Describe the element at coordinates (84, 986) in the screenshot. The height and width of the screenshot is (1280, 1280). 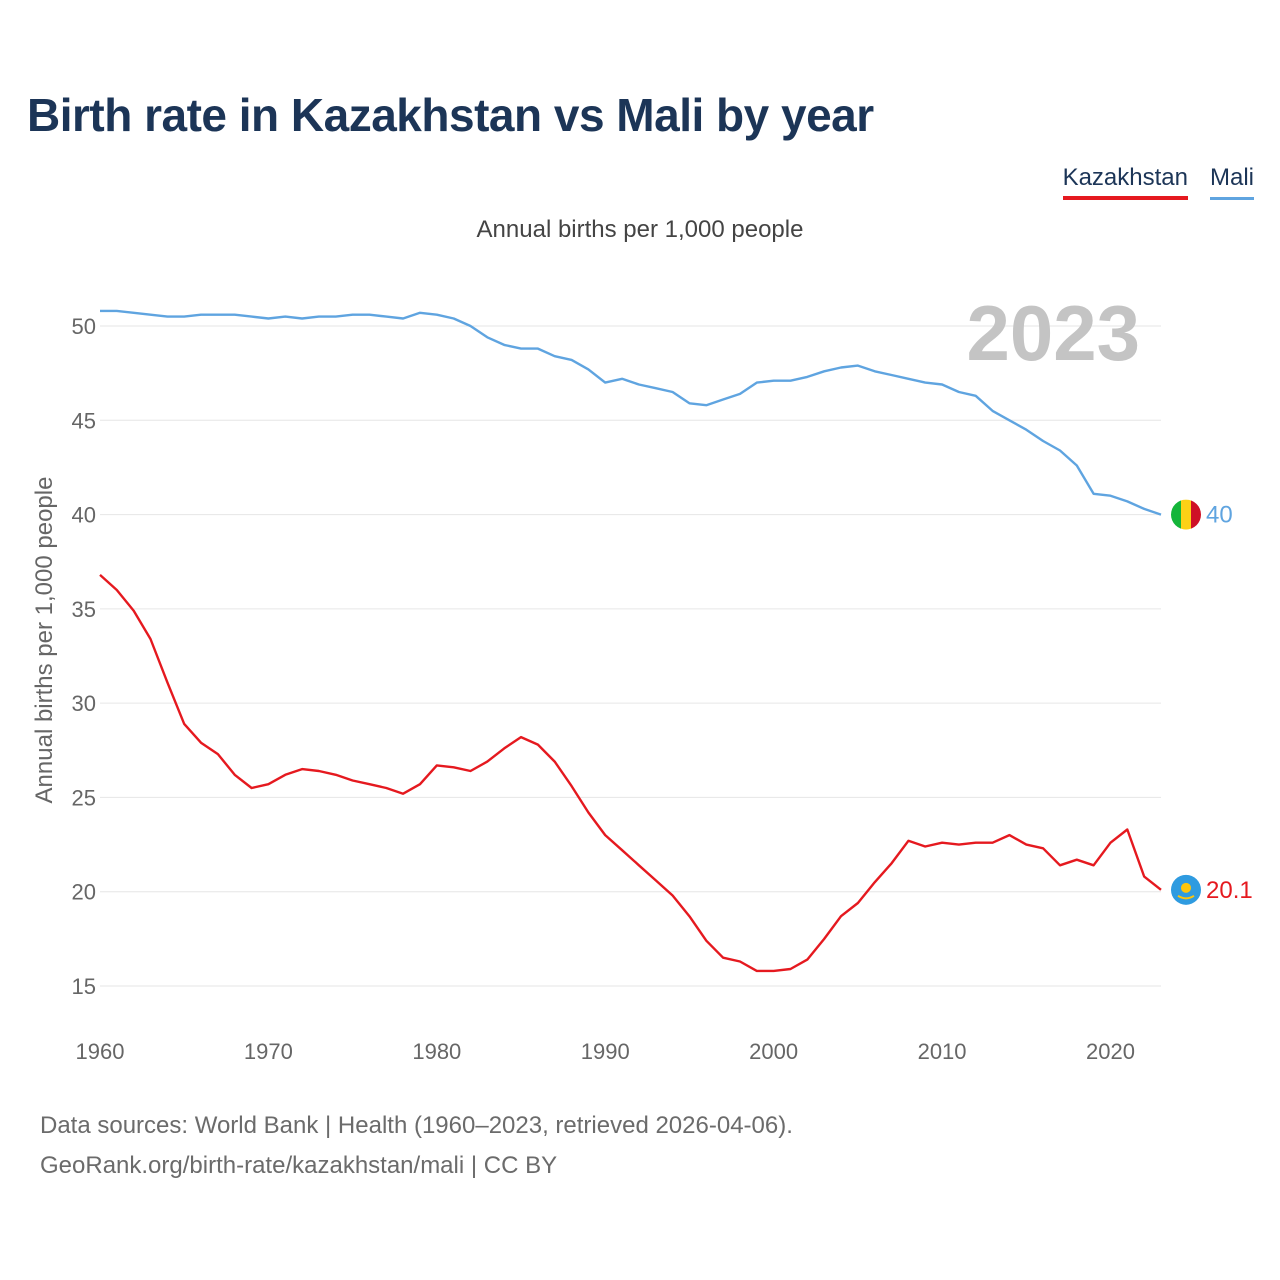
I see `y-tick-label: 15` at that location.